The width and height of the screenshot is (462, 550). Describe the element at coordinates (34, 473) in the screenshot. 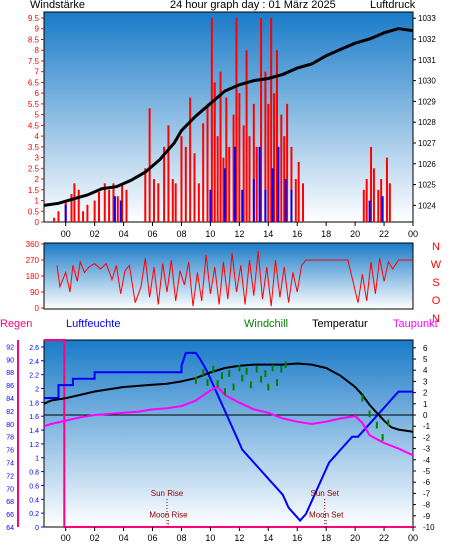

I see `rain-y-tick-label: 0.8` at that location.